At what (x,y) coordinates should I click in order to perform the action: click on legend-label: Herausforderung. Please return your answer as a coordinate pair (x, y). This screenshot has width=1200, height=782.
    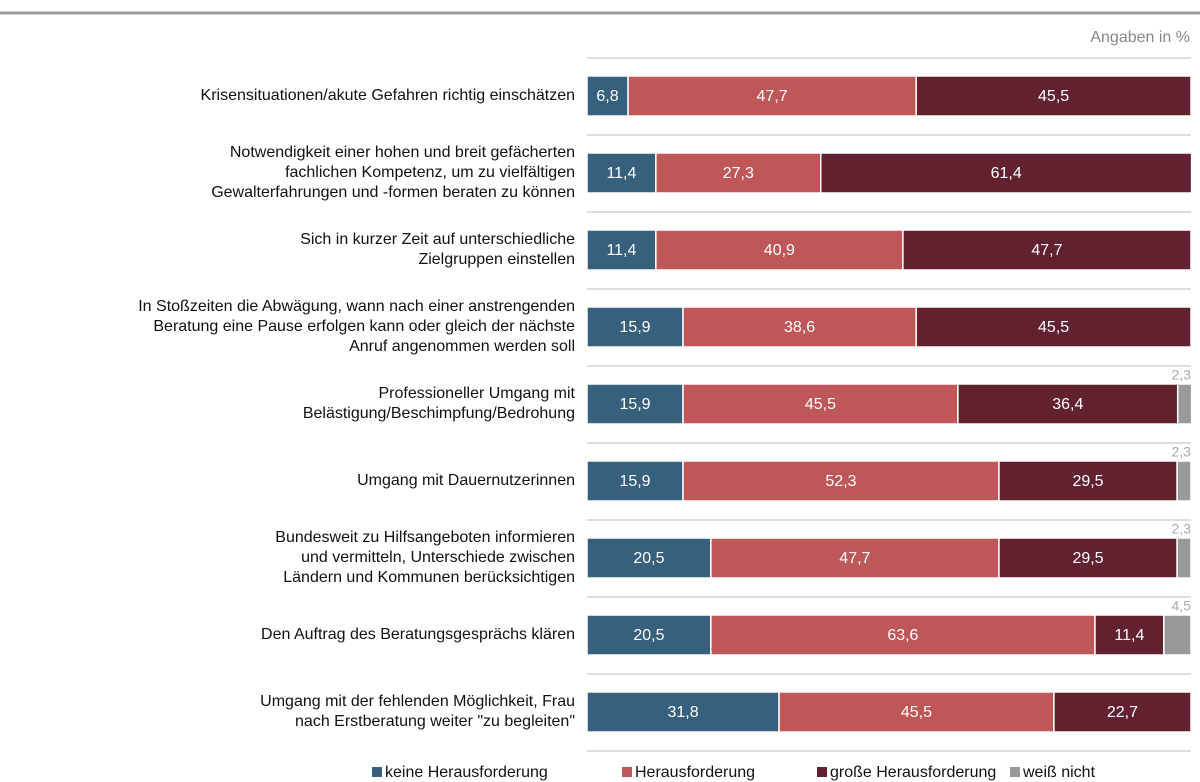
    Looking at the image, I should click on (695, 772).